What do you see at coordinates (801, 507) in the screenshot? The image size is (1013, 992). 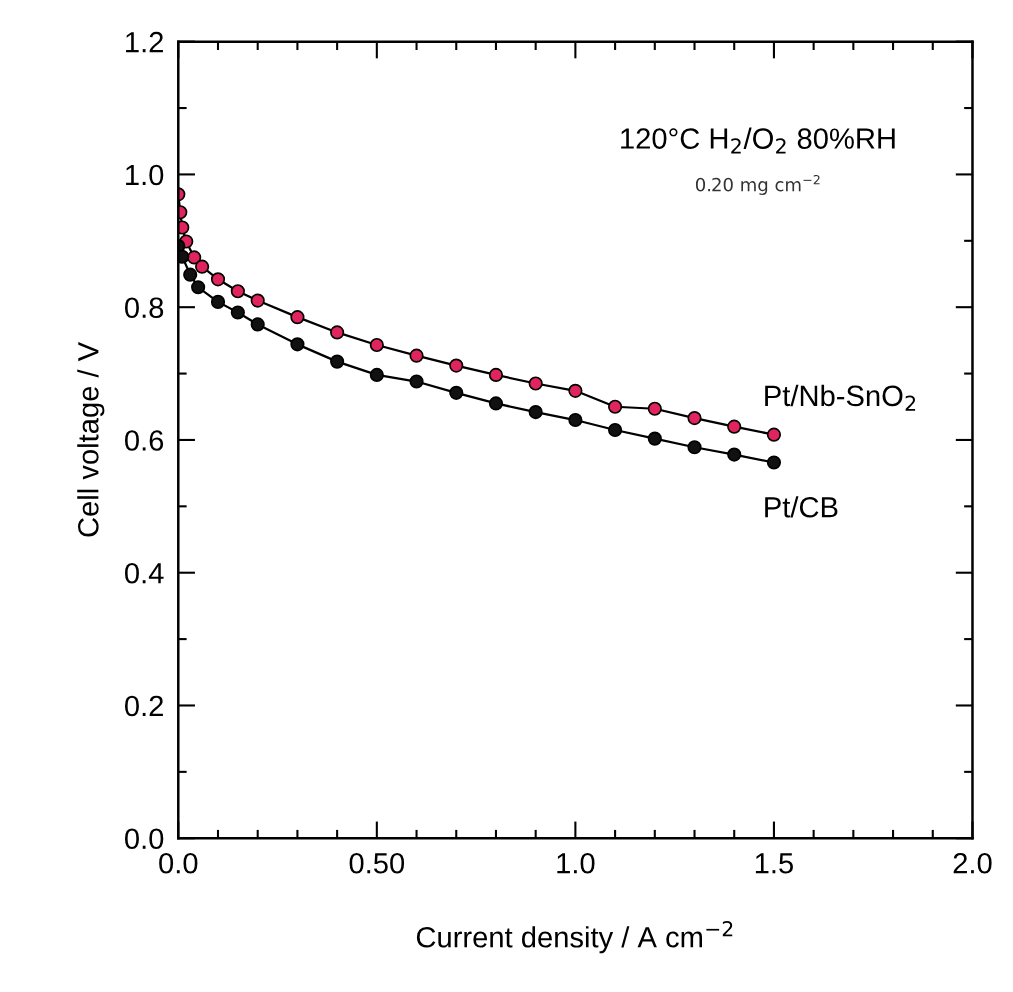 I see `series-label: Pt/CB` at bounding box center [801, 507].